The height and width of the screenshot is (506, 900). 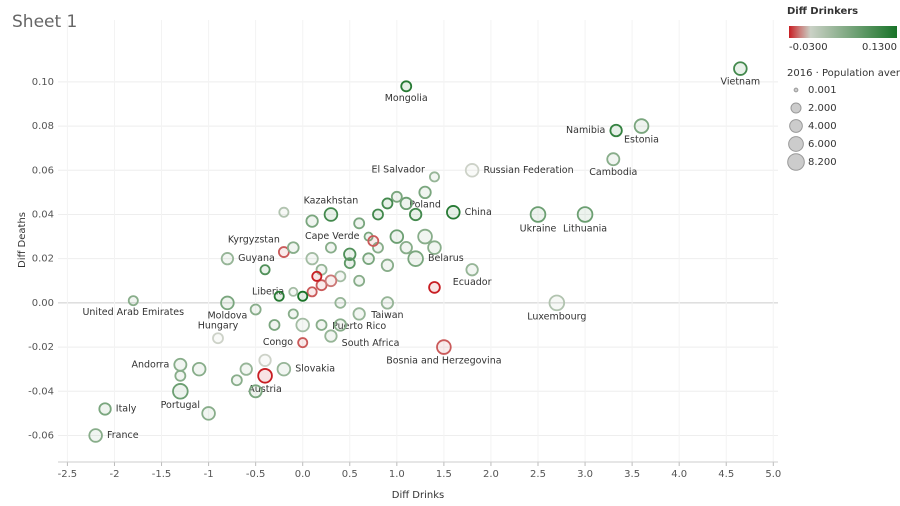 I want to click on point-label: Vietnam, so click(x=741, y=81).